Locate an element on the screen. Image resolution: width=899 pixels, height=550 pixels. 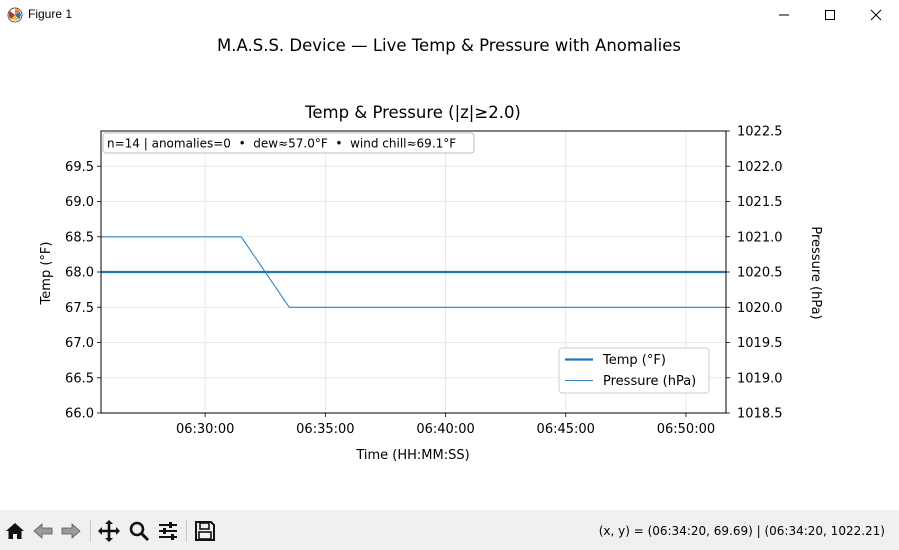
series-line-pressure is located at coordinates (413, 272).